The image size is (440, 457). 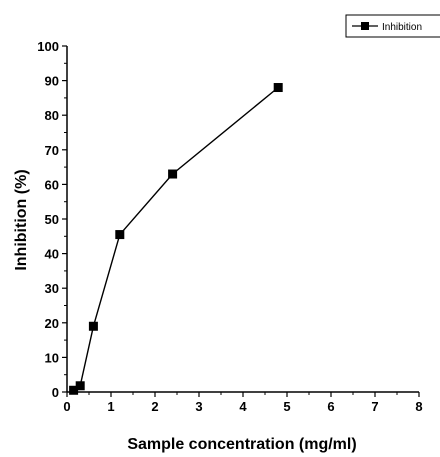 What do you see at coordinates (243, 406) in the screenshot?
I see `x-tick-label: 4` at bounding box center [243, 406].